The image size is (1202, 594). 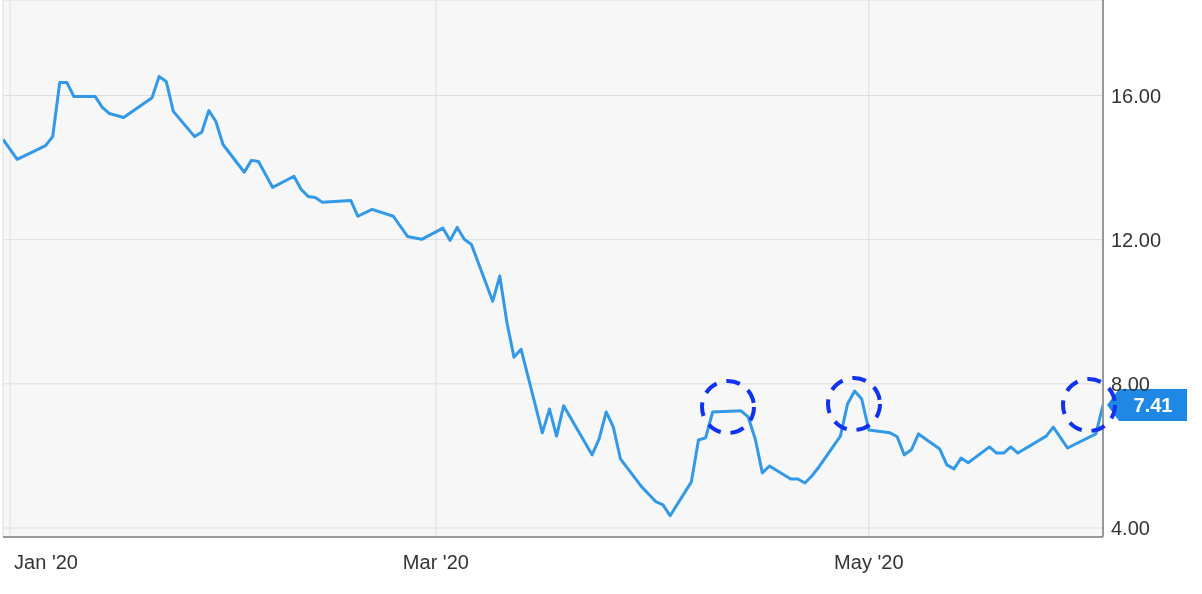 I want to click on x-tick-label: May '20, so click(x=869, y=562).